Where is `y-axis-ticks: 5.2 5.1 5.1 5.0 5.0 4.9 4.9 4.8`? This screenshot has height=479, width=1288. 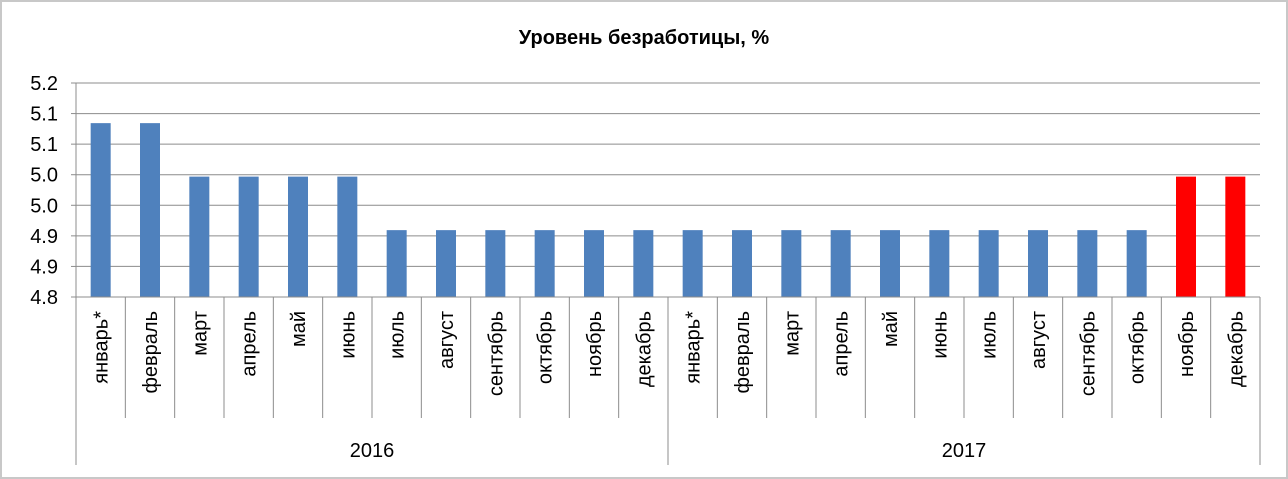 y-axis-ticks: 5.2 5.1 5.1 5.0 5.0 4.9 4.9 4.8 is located at coordinates (53, 191).